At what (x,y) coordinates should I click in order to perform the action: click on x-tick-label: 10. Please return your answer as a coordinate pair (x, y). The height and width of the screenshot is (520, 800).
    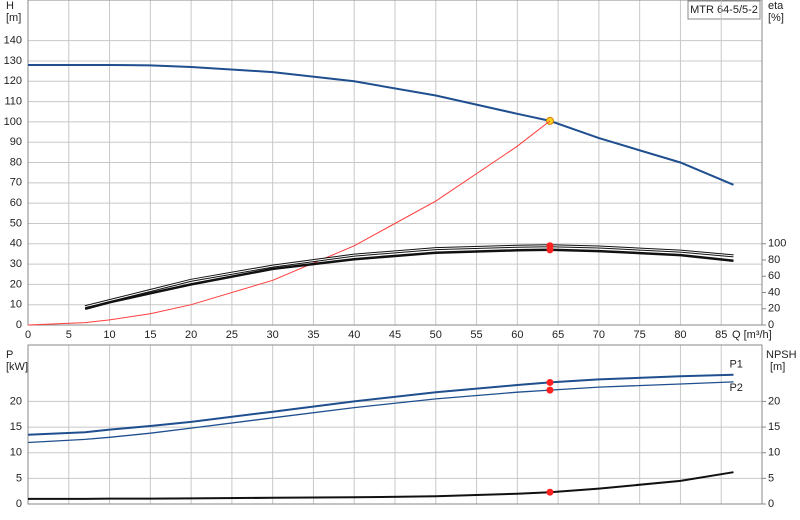
    Looking at the image, I should click on (109, 335).